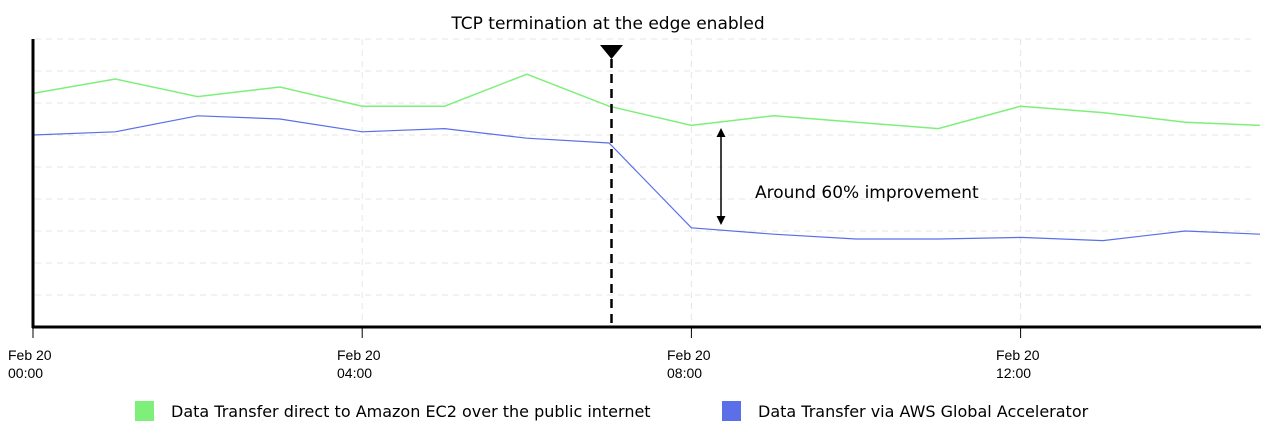 The width and height of the screenshot is (1268, 433). I want to click on legend-item-global-accelerator: Data Transfer via AWS Global Accelerator, so click(905, 411).